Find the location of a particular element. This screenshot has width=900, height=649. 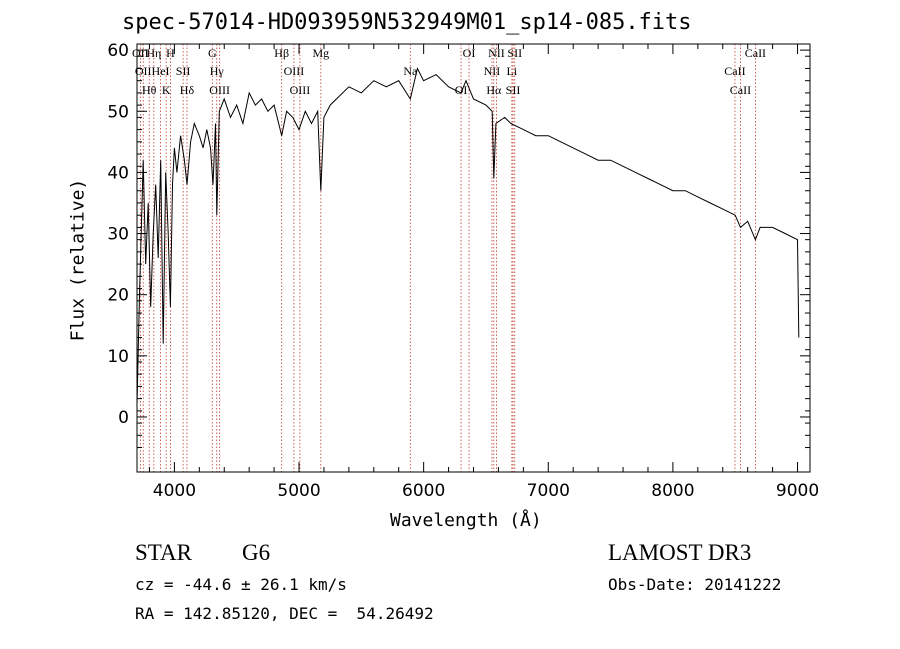

redshift-text: cz = -44.6 ± 26.1 km/s is located at coordinates (241, 584).